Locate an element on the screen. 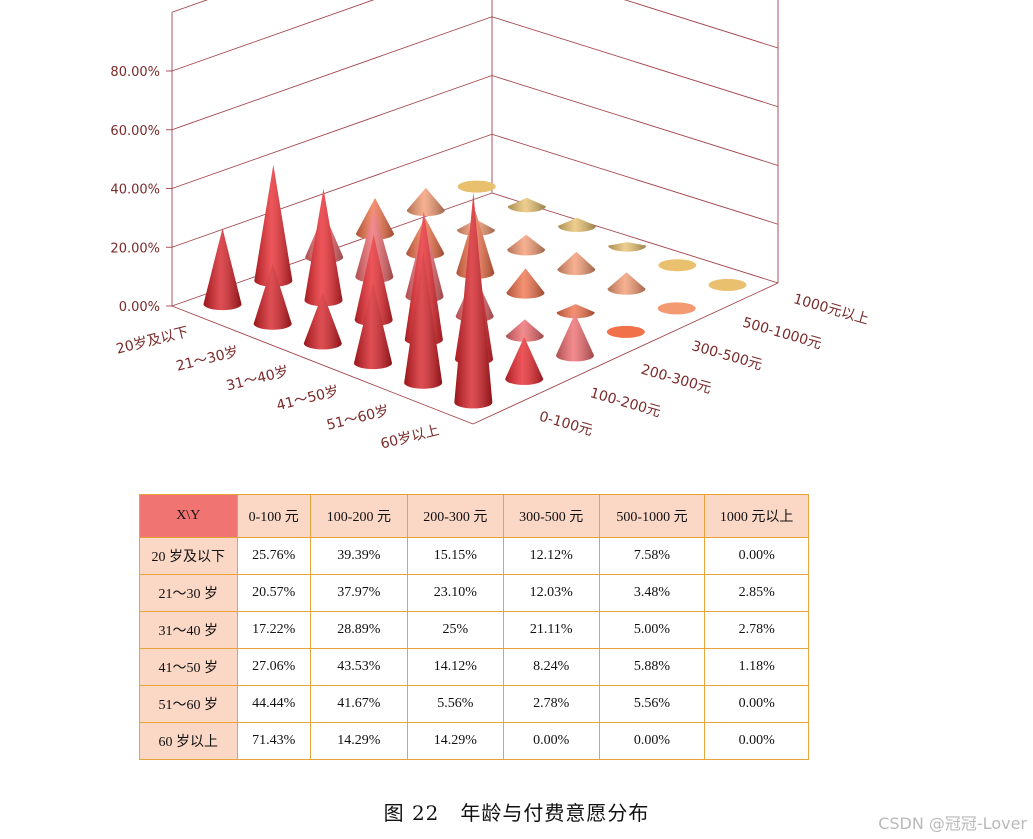  table-corner-cell: X\Y is located at coordinates (188, 516).